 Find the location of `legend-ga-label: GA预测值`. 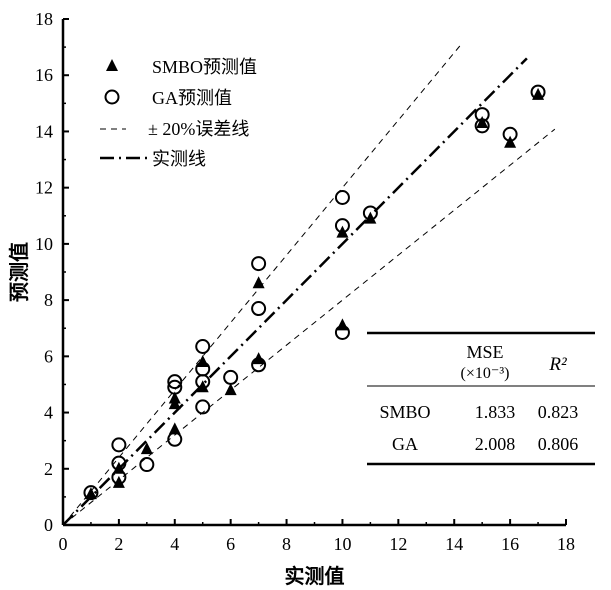

legend-ga-label: GA预测值 is located at coordinates (192, 98).